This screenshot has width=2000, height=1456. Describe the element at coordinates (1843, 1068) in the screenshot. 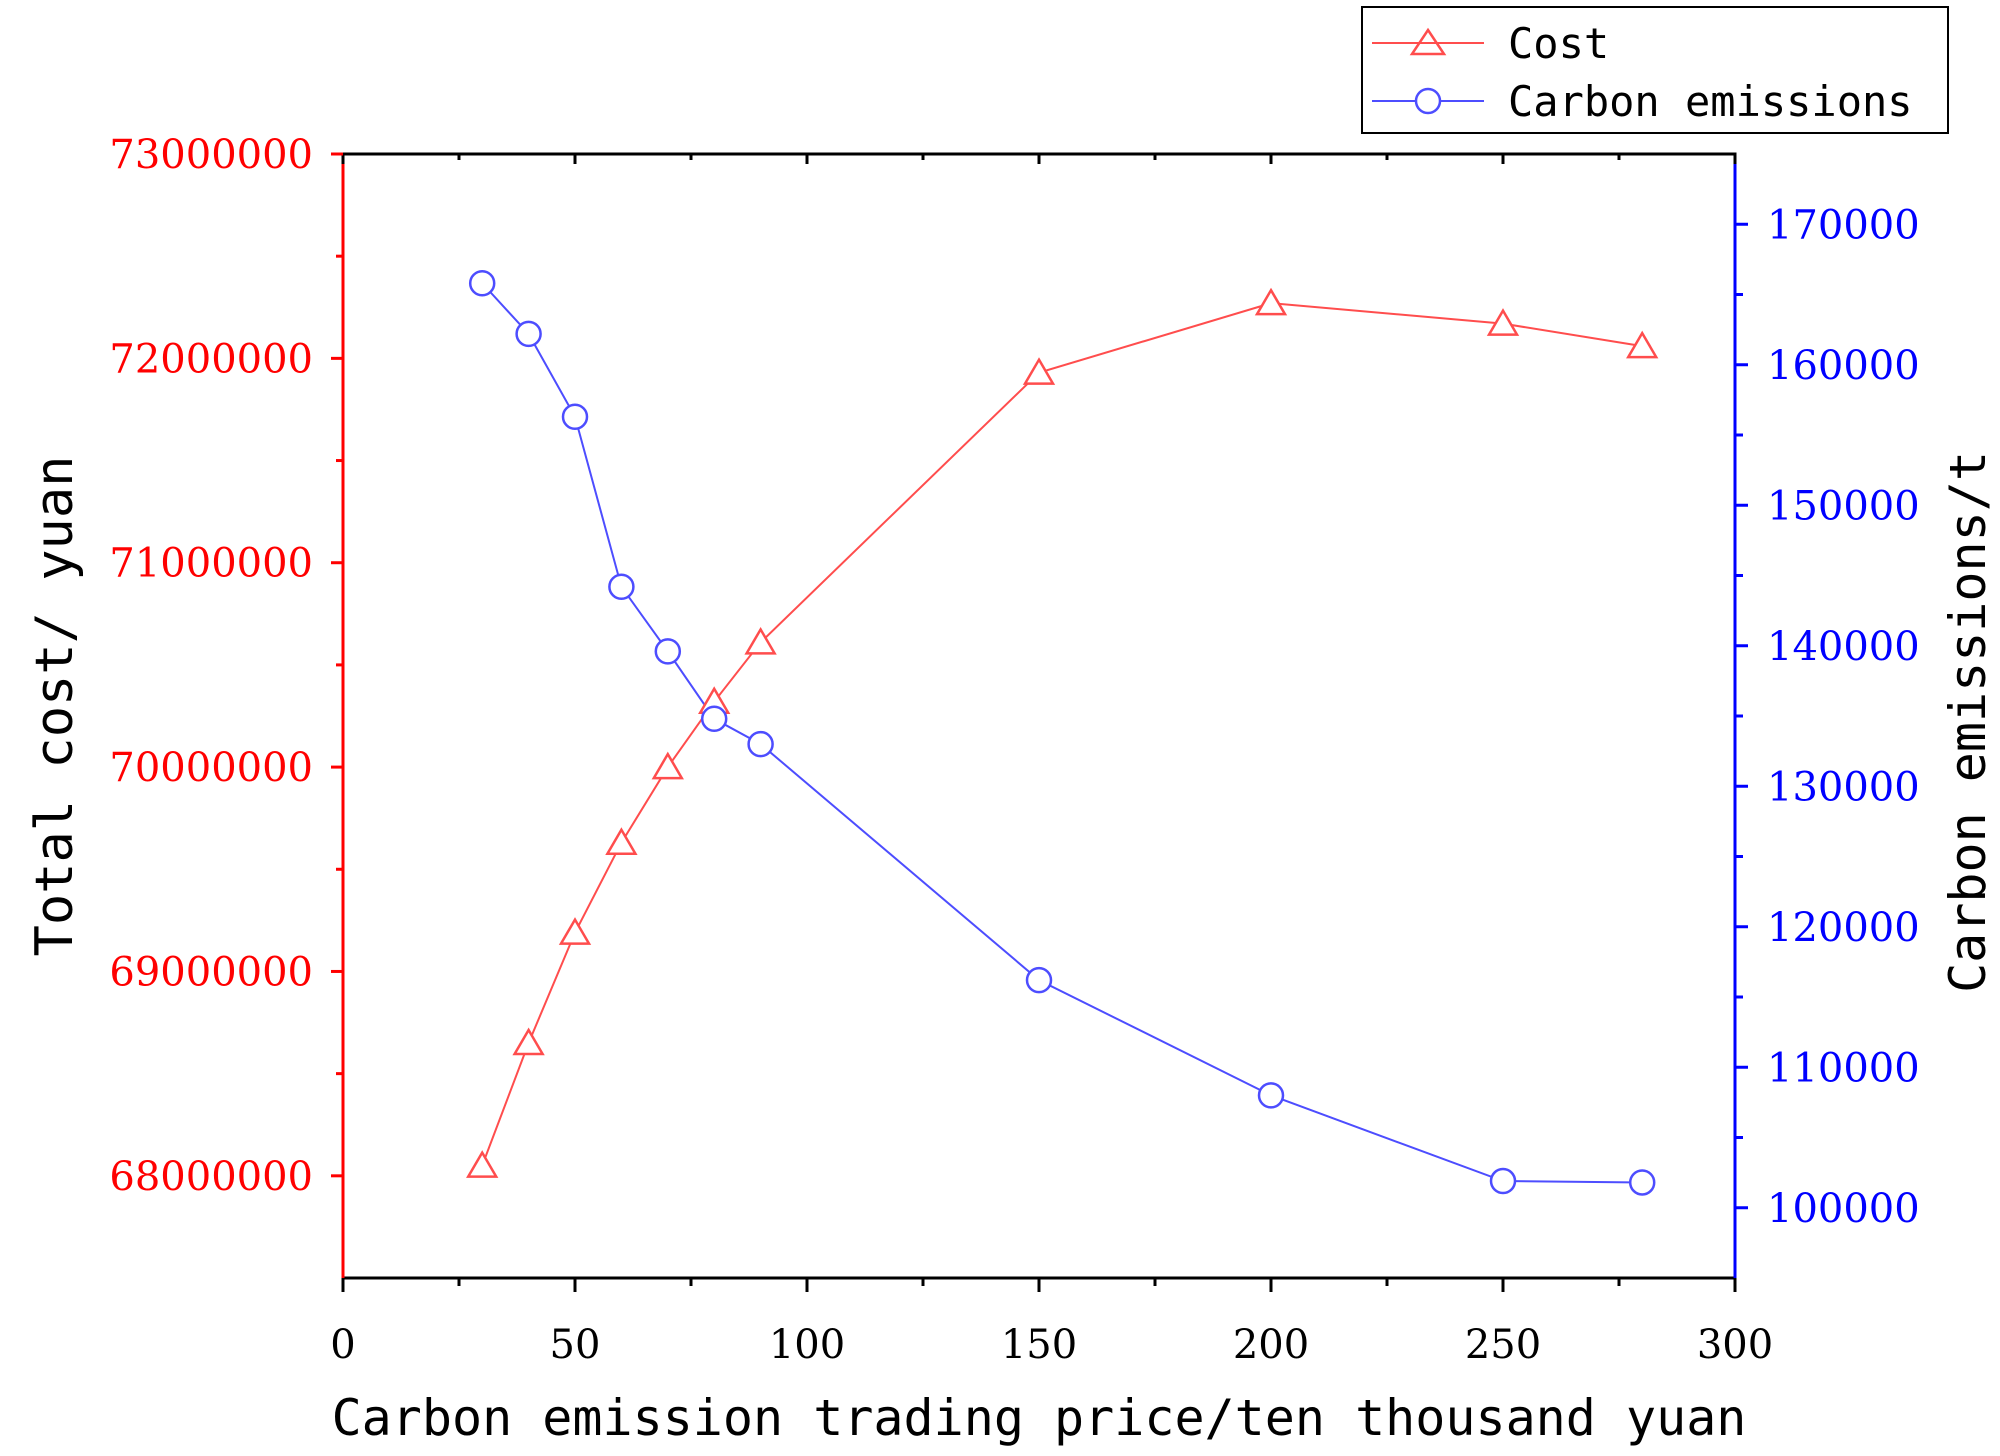

I see `y2-tick-label: 110000` at that location.